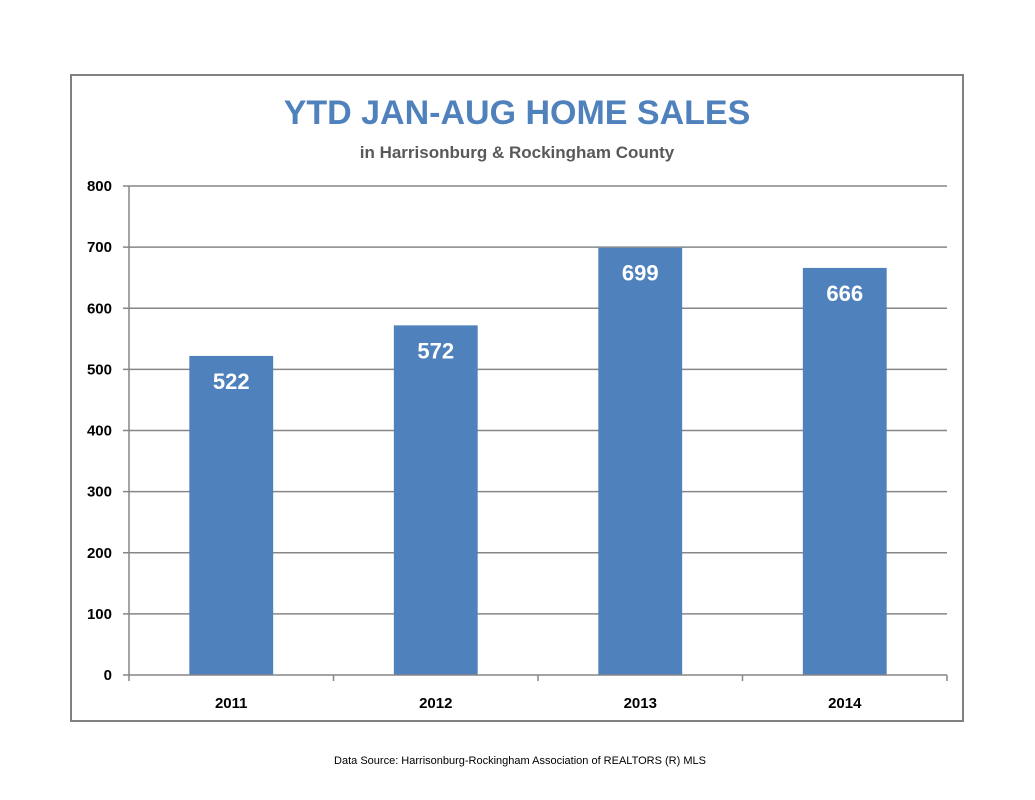  I want to click on x-tick-label: 2014, so click(845, 703).